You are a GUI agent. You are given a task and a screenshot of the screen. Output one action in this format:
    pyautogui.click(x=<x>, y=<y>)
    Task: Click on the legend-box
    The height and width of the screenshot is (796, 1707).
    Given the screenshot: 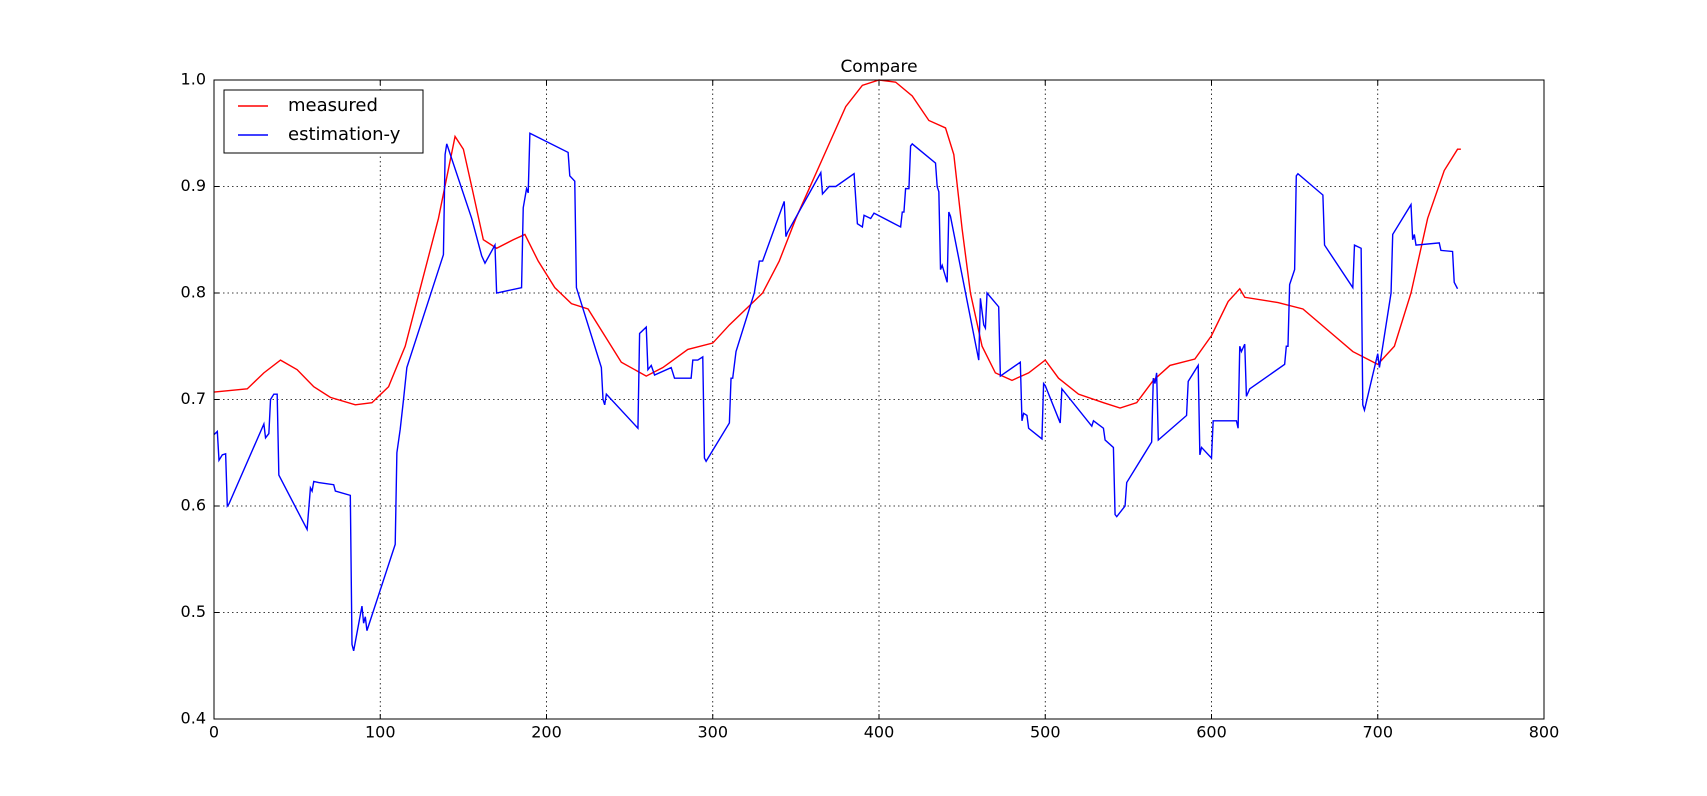 What is the action you would take?
    pyautogui.click(x=323, y=121)
    